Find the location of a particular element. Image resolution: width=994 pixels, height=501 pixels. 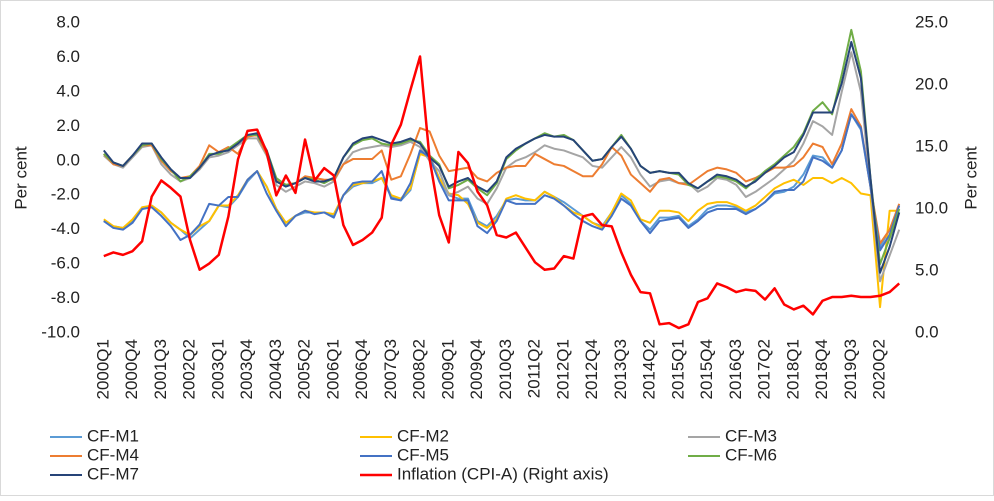

x-tick-label: 2018Q4 is located at coordinates (821, 369).